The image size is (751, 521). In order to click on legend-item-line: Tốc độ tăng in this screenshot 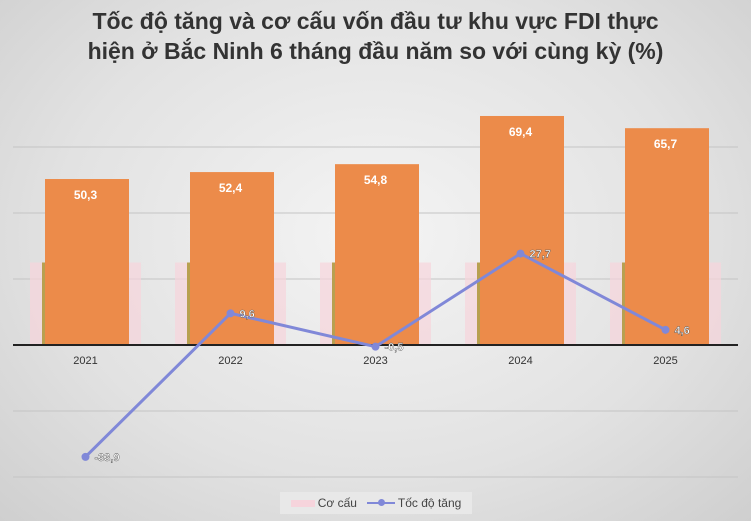, I will do `click(414, 503)`.